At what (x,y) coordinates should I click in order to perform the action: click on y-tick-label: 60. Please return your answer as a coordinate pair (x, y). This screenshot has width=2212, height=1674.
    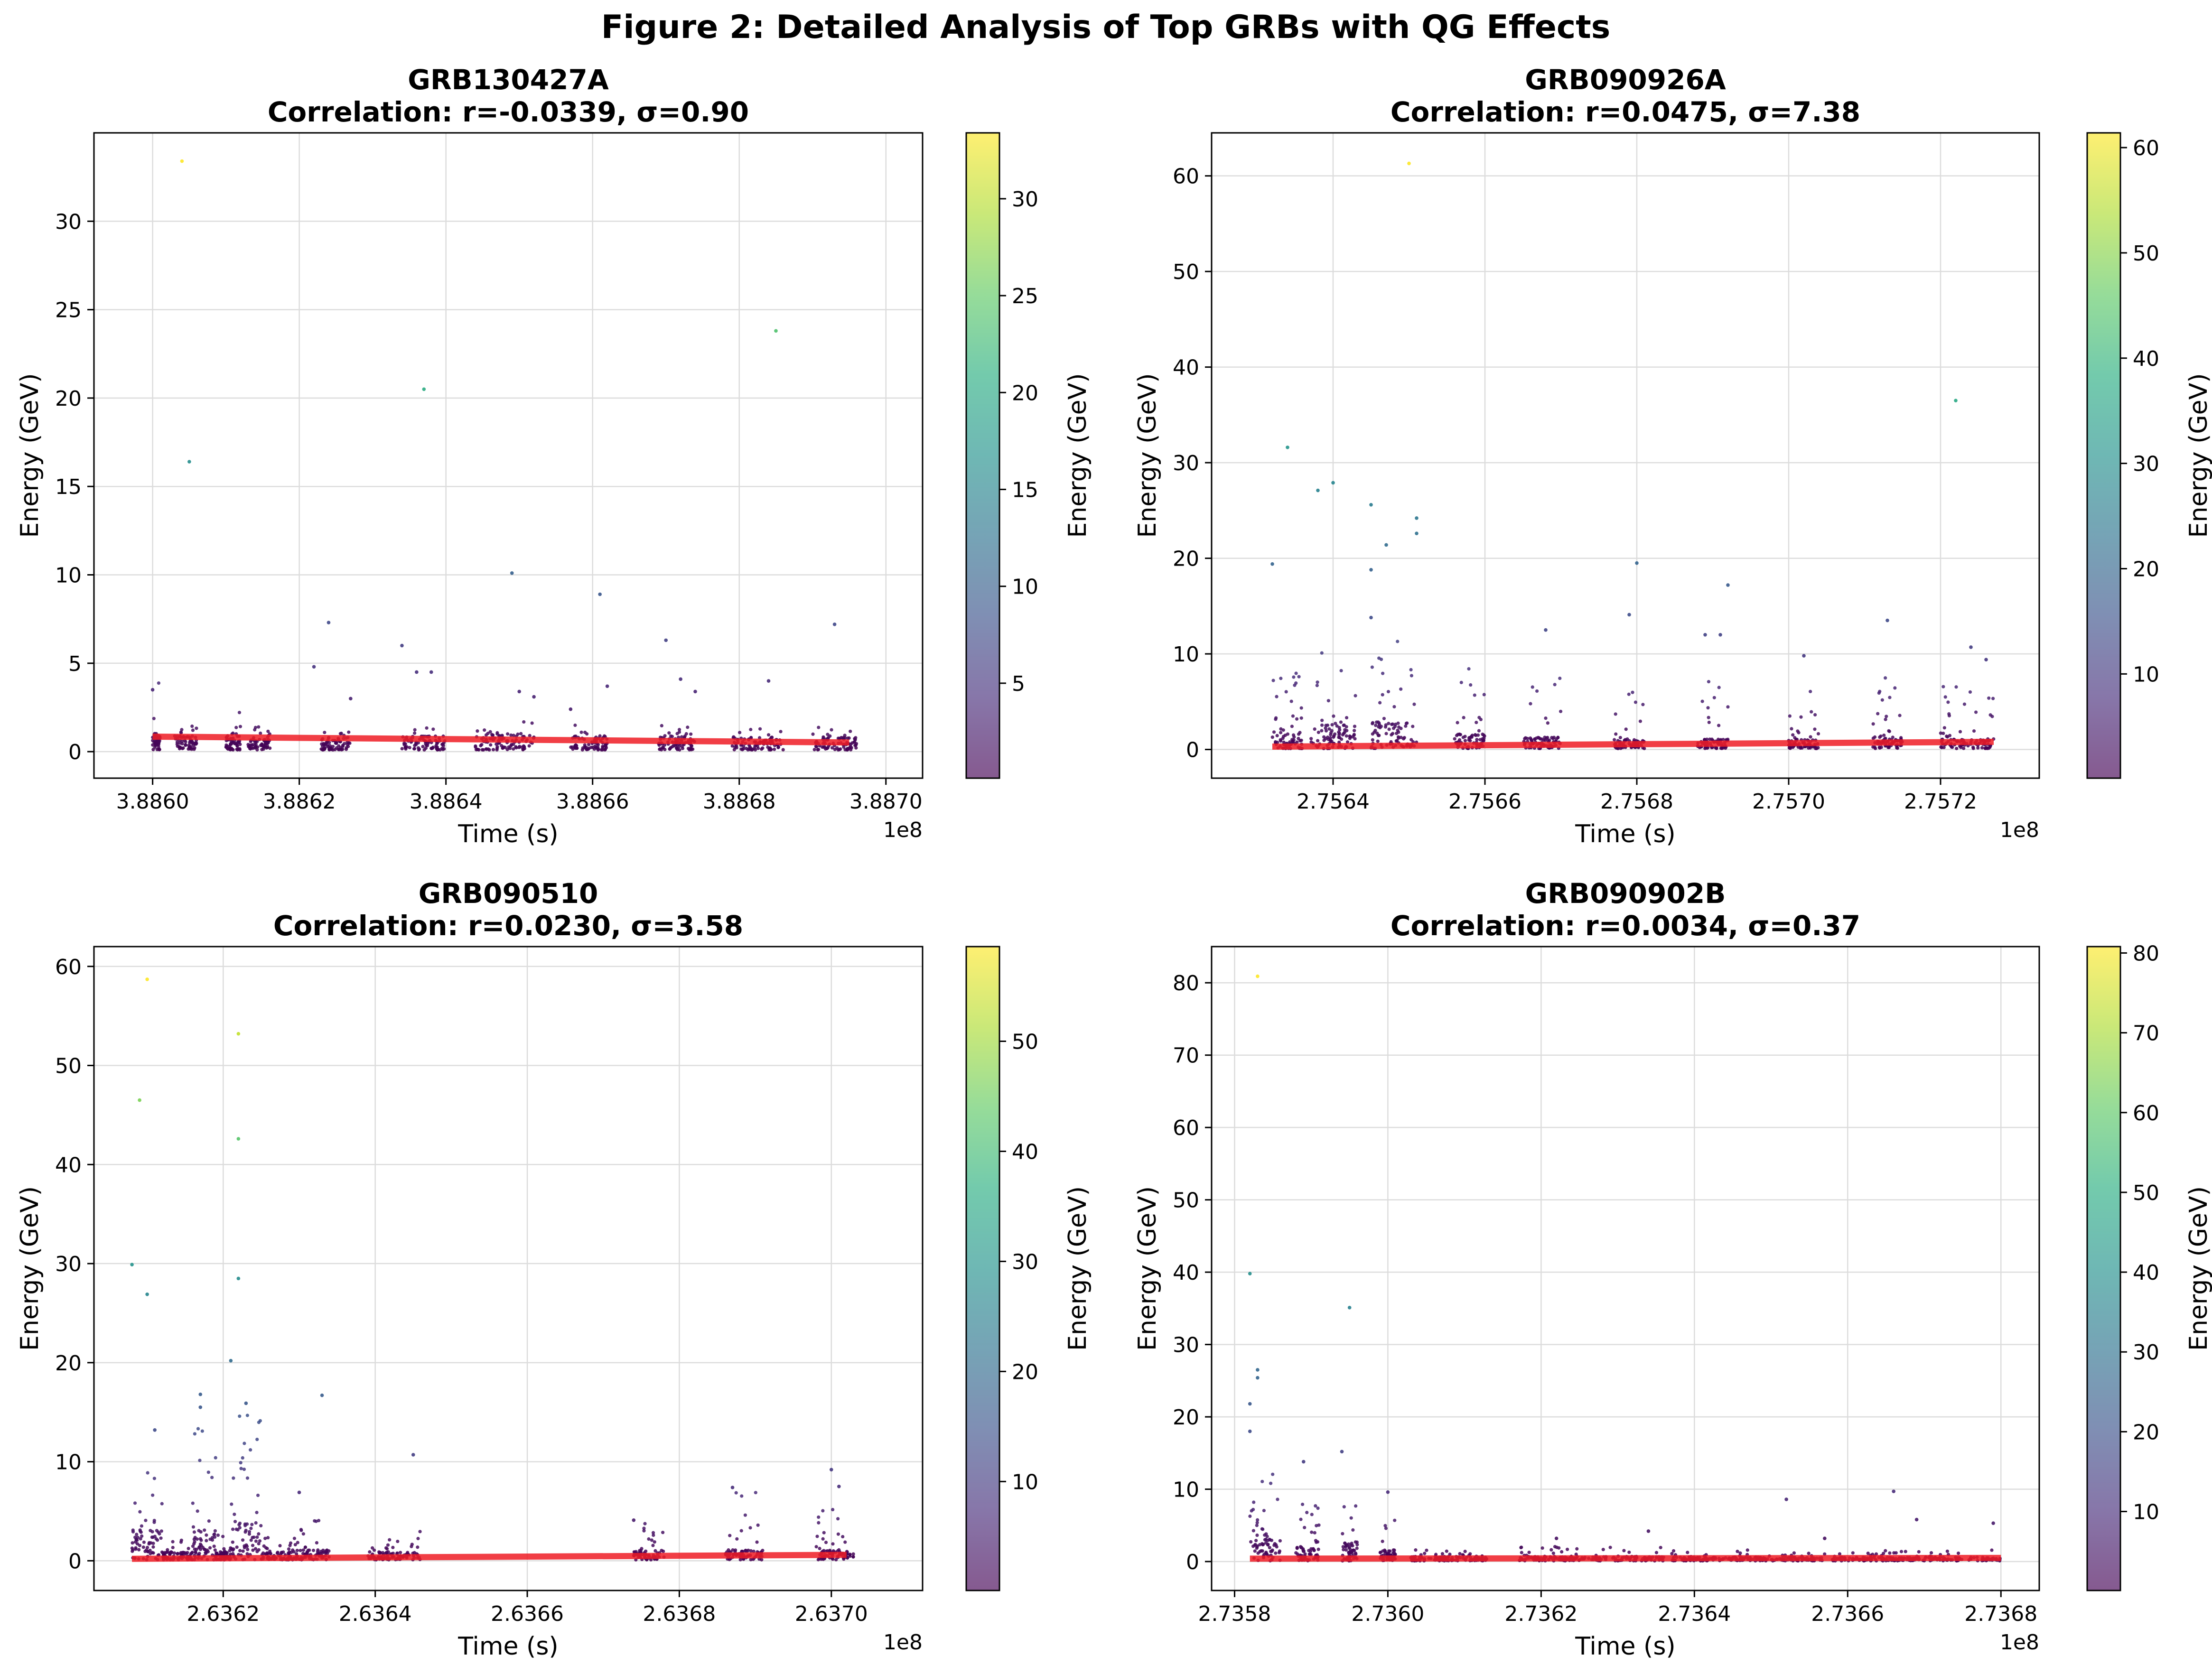
    Looking at the image, I should click on (1186, 1128).